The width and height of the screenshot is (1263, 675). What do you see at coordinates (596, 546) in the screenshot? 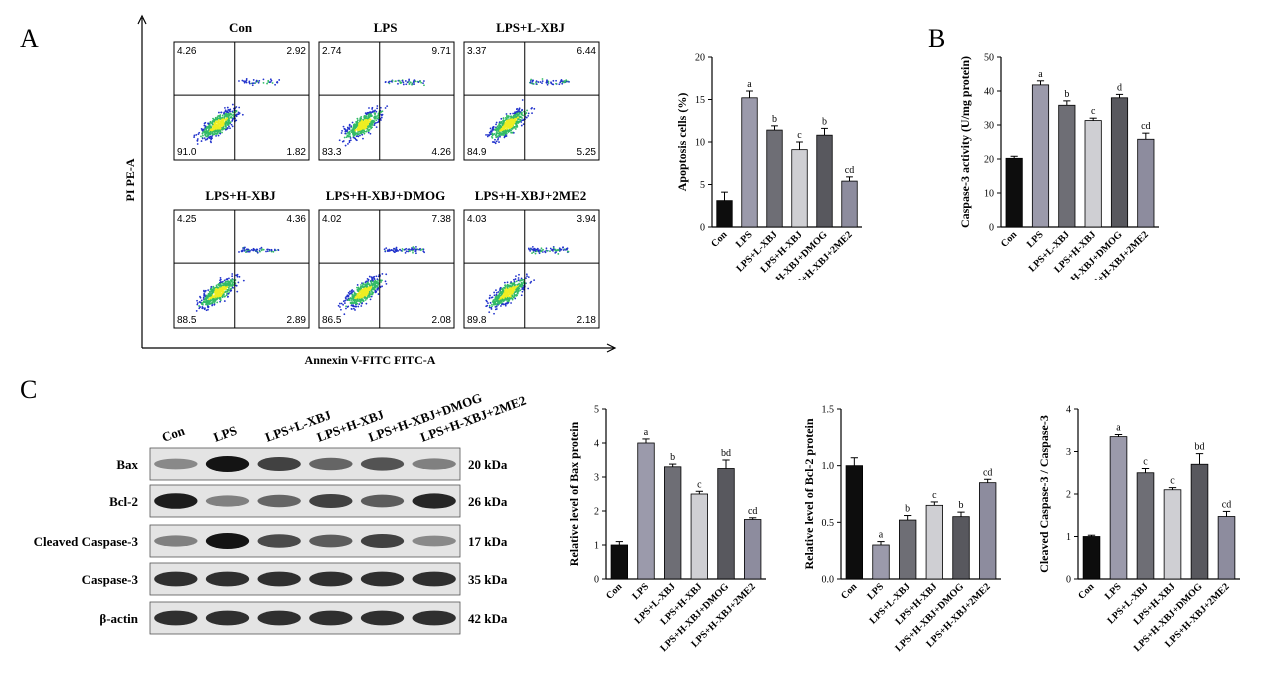
I see `y-tick-label: 1` at bounding box center [596, 546].